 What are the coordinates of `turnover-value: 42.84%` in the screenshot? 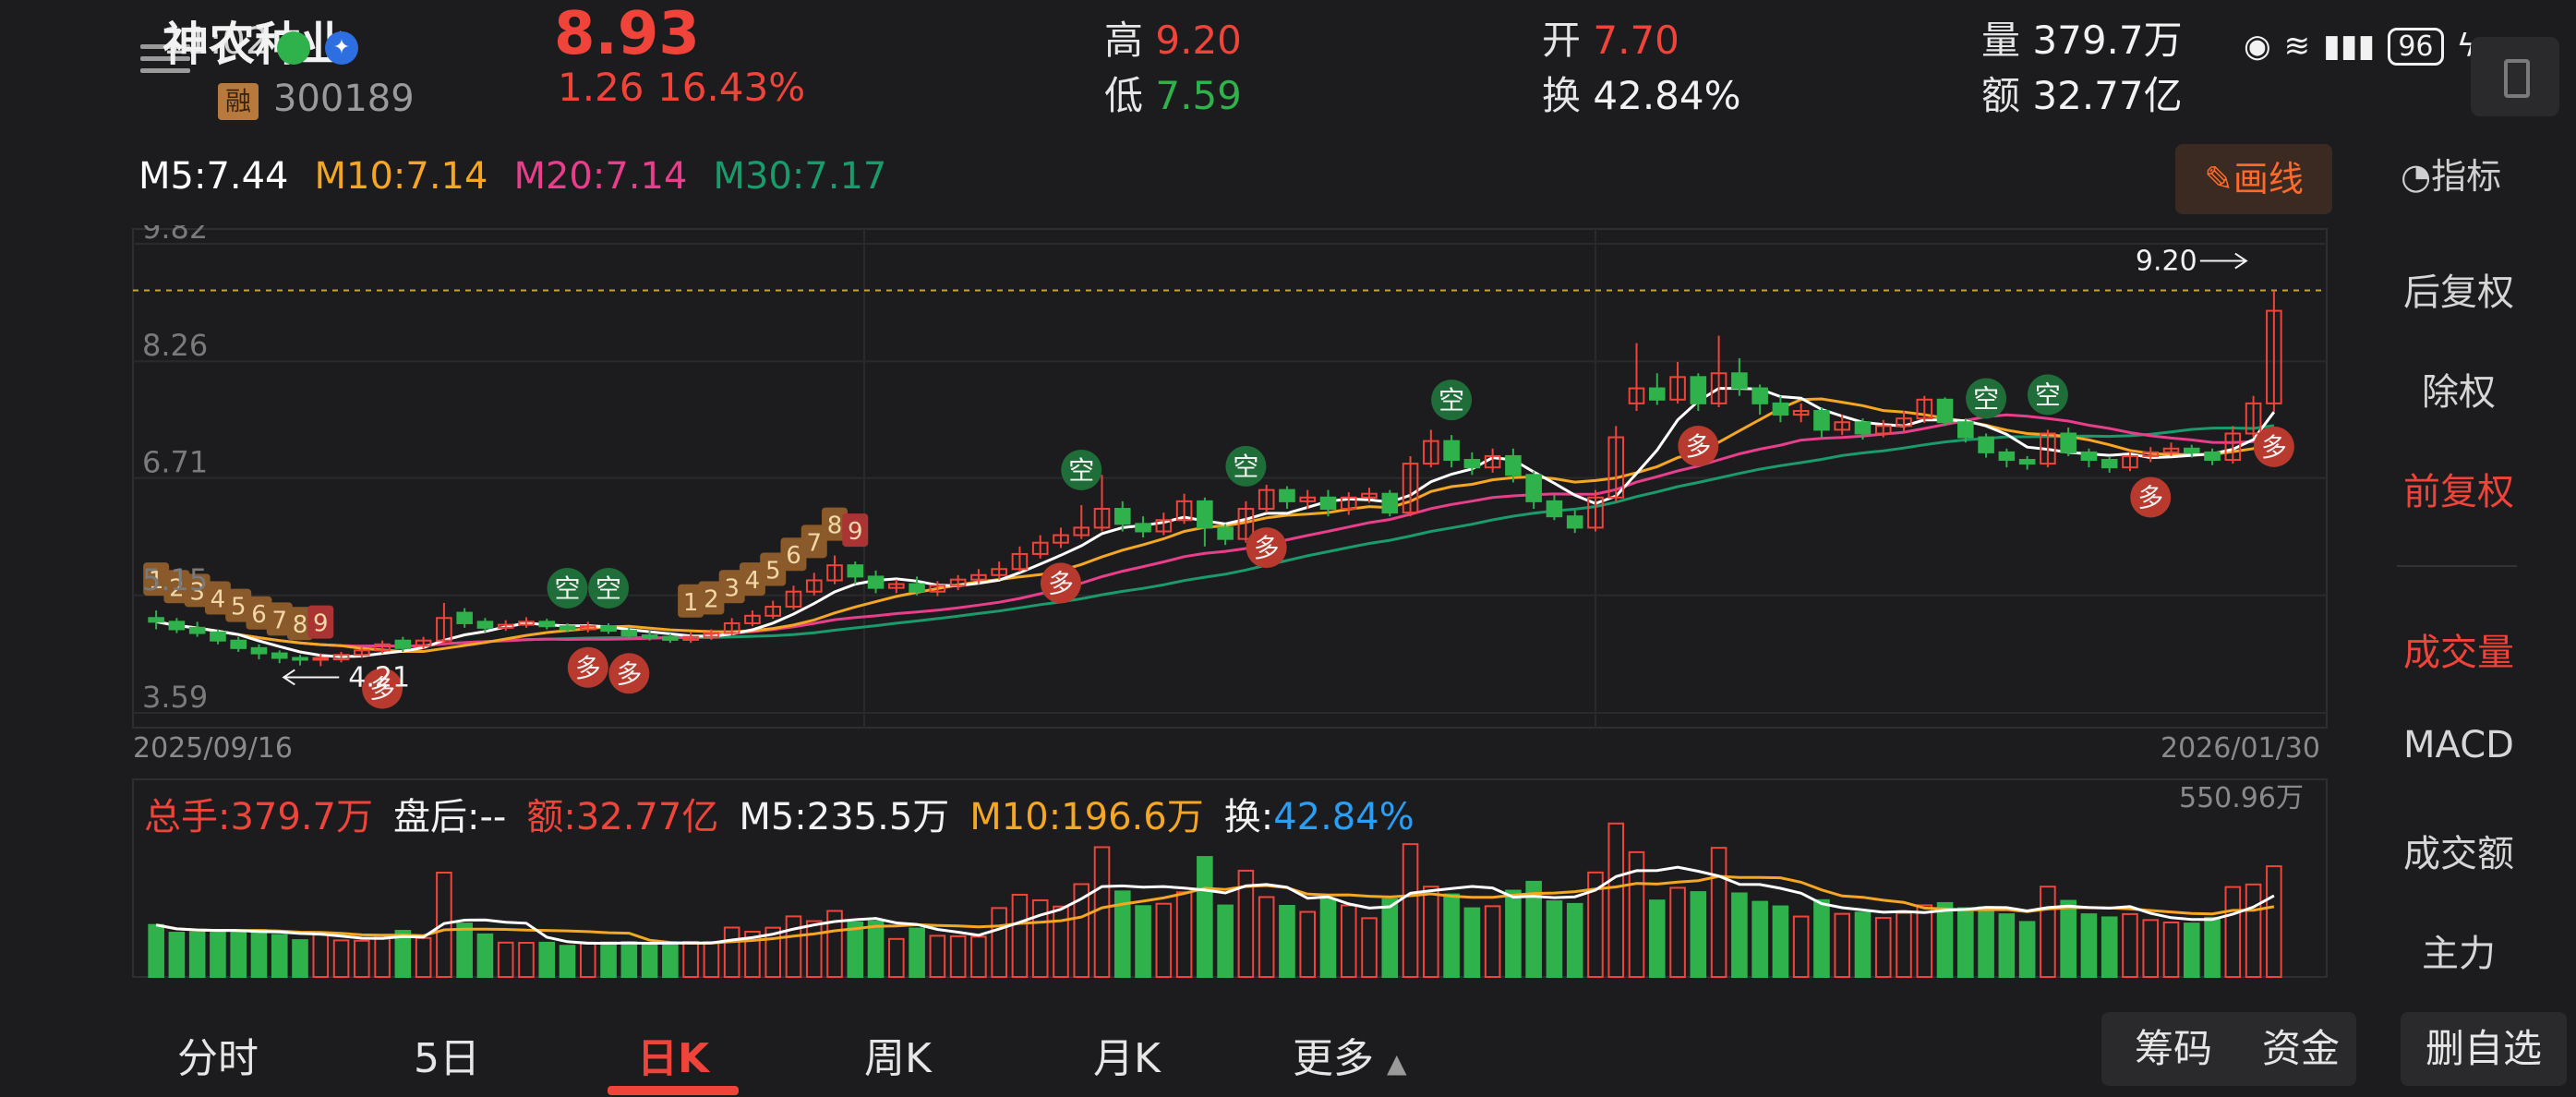 It's located at (1667, 95).